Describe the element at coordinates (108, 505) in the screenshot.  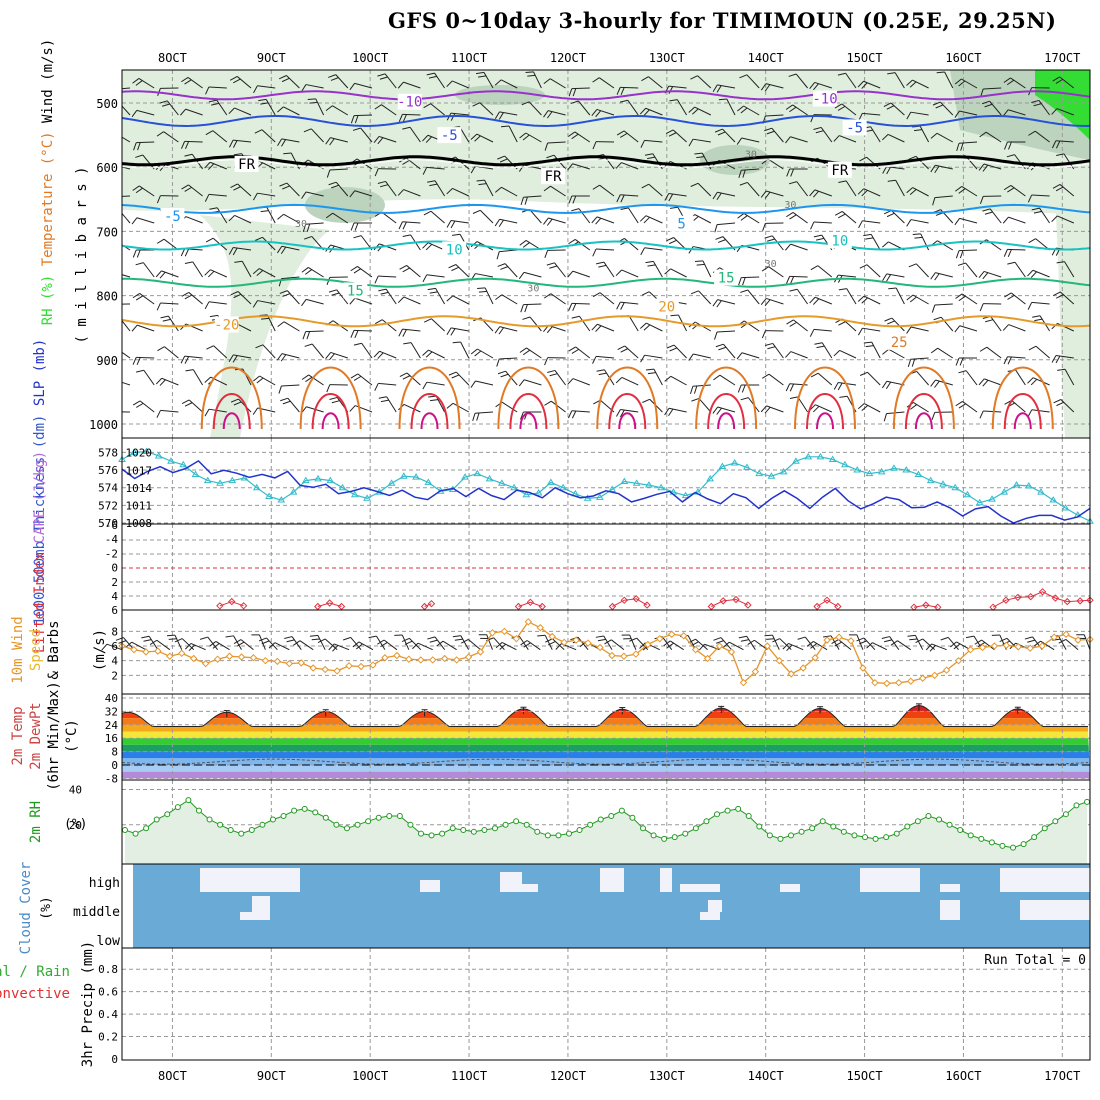
I see `thickness-tick-label: 572` at that location.